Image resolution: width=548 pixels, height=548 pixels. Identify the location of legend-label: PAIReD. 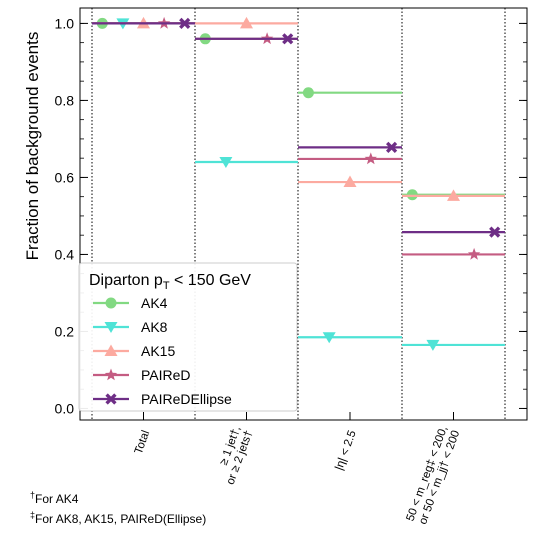
(166, 375).